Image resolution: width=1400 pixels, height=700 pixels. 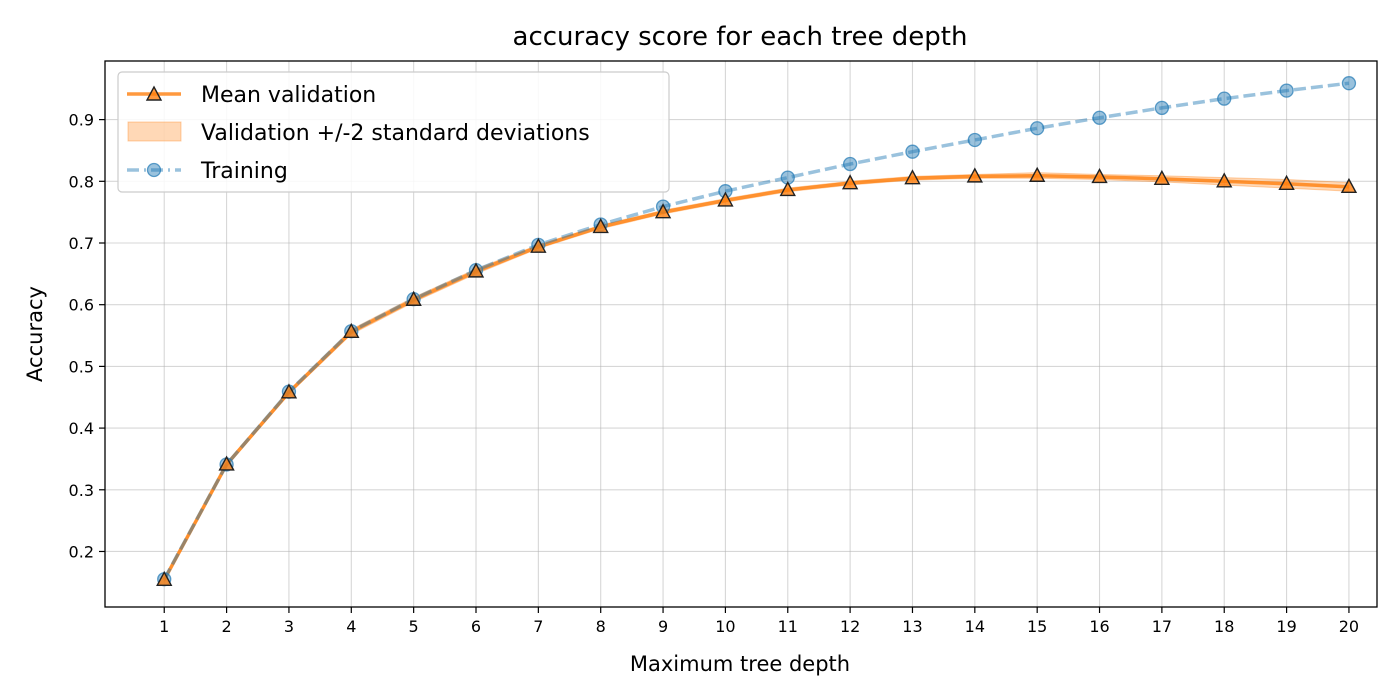 I want to click on y-tick-label: 0.9, so click(x=81, y=120).